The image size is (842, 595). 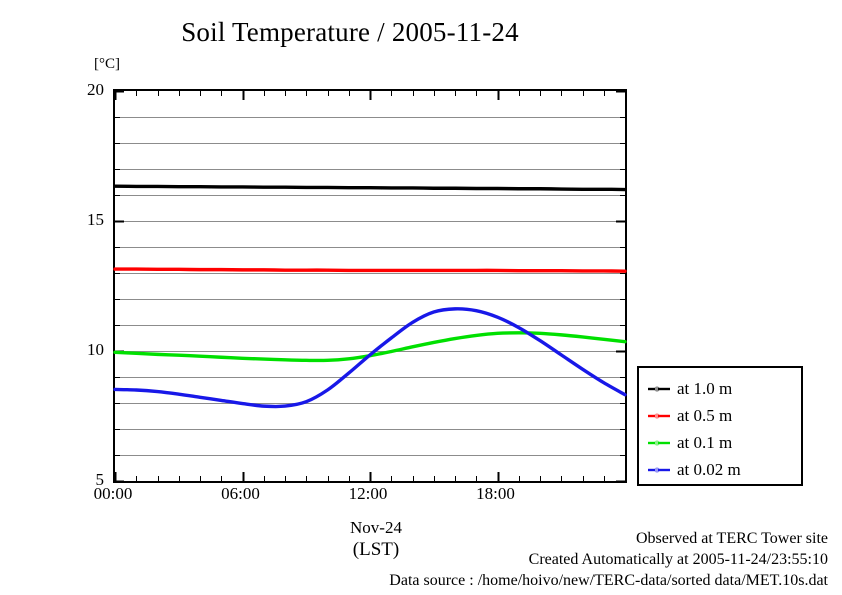 What do you see at coordinates (376, 527) in the screenshot?
I see `x-axis-date-label: Nov-24` at bounding box center [376, 527].